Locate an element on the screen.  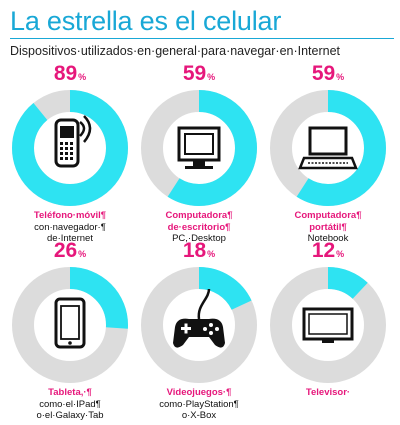
category-label-bold: de·escritorio¶ is located at coordinates (199, 227).